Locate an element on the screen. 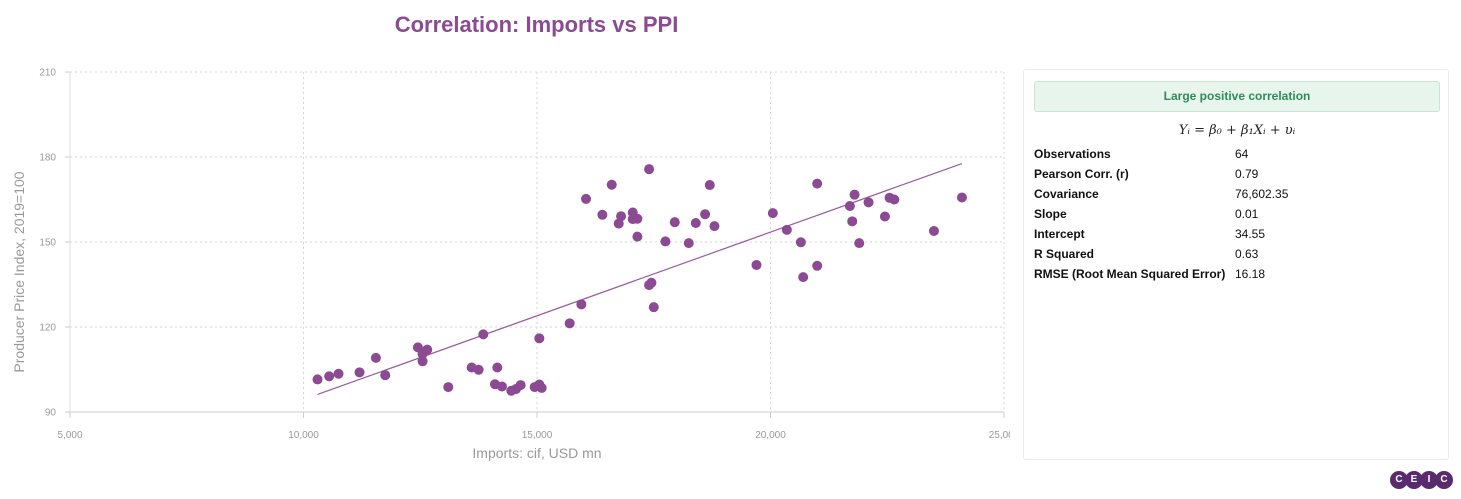  regression-formula: Yᵢ = β₀ + β₁Xᵢ + υᵢ is located at coordinates (1237, 130).